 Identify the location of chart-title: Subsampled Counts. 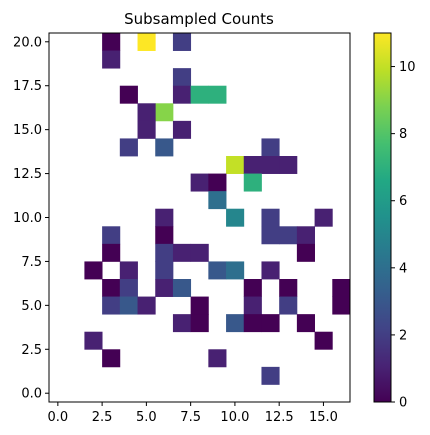
(199, 19).